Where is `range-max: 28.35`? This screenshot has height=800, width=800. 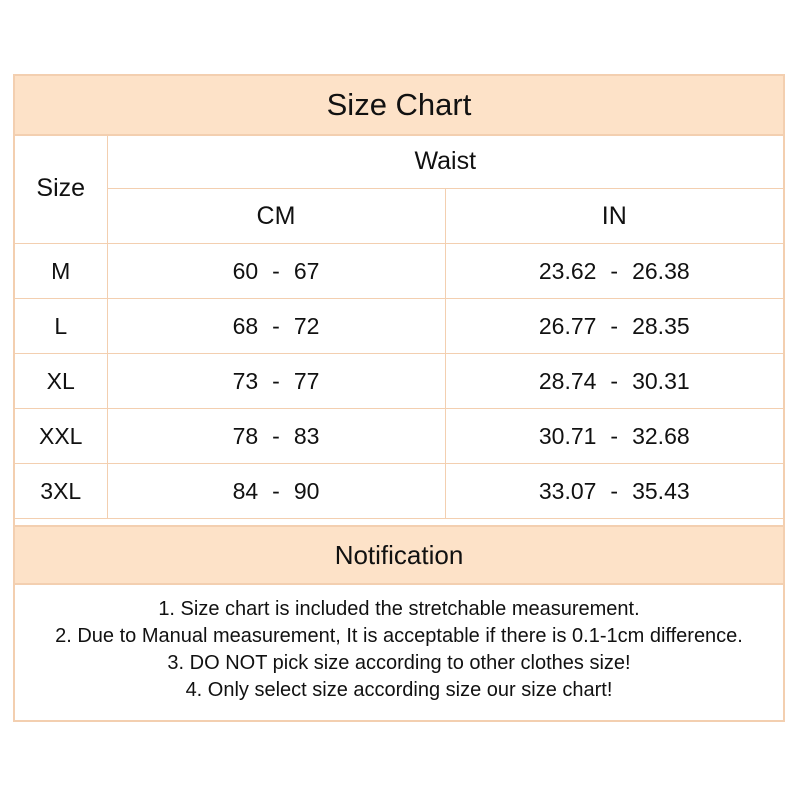
range-max: 28.35 is located at coordinates (661, 325).